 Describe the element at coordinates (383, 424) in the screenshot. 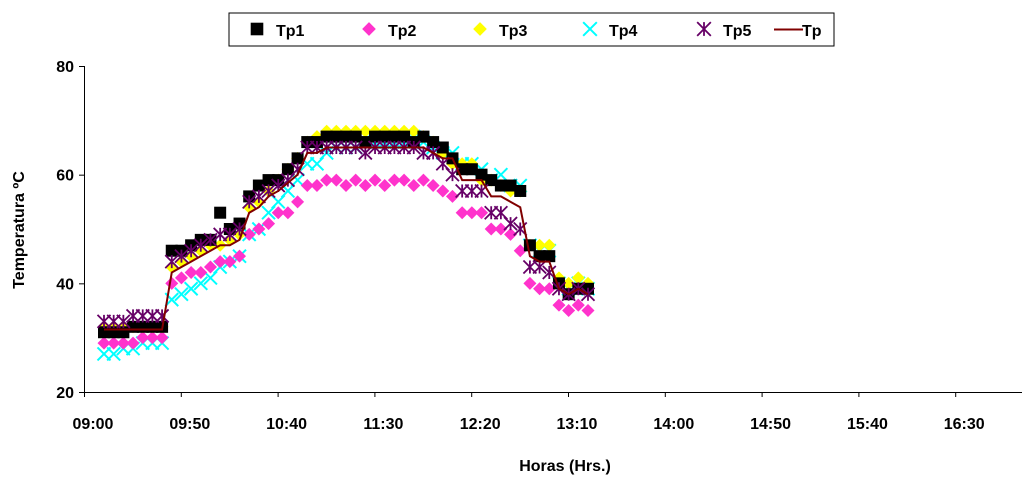

I see `x-tick-label: 11:30` at that location.